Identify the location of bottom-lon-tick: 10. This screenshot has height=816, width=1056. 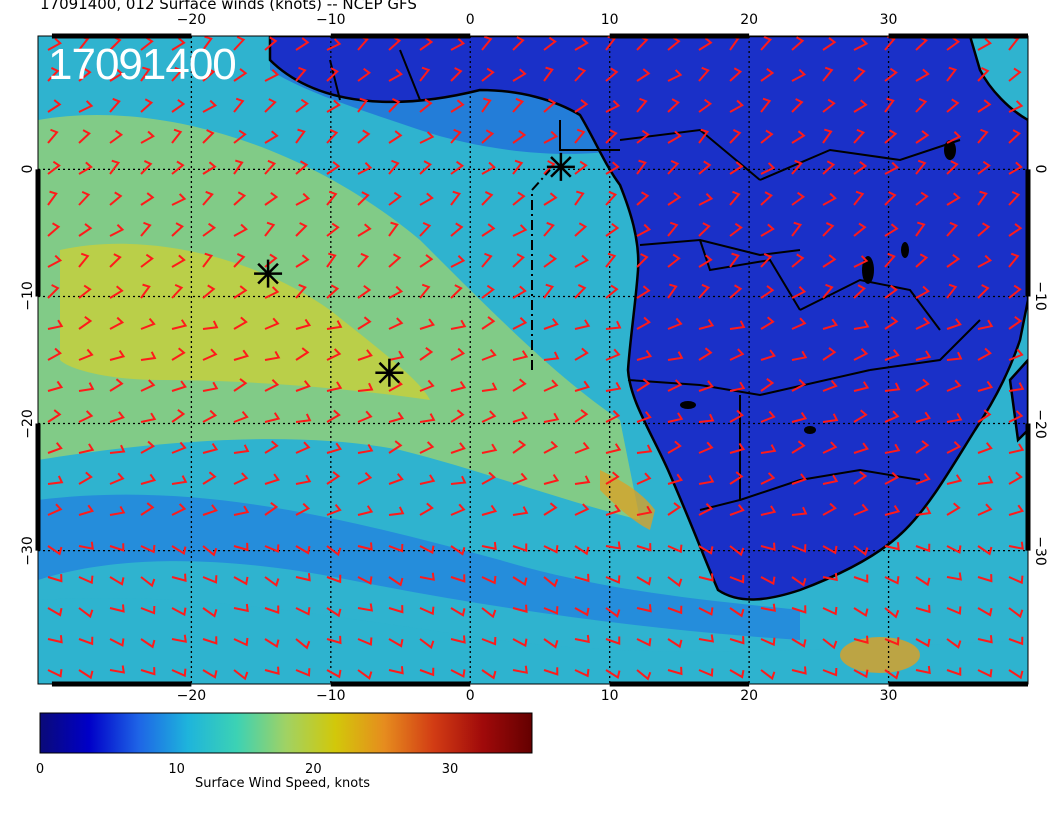
(609, 696).